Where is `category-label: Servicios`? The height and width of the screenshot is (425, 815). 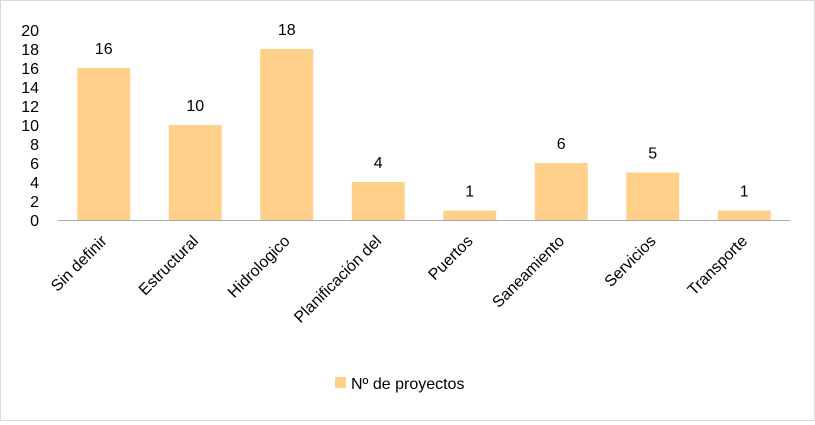 category-label: Servicios is located at coordinates (631, 262).